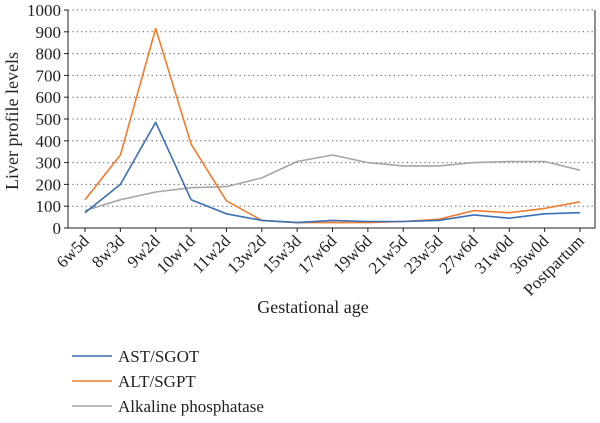 The height and width of the screenshot is (423, 600). Describe the element at coordinates (423, 254) in the screenshot. I see `x-tick-label: 23w5d` at that location.